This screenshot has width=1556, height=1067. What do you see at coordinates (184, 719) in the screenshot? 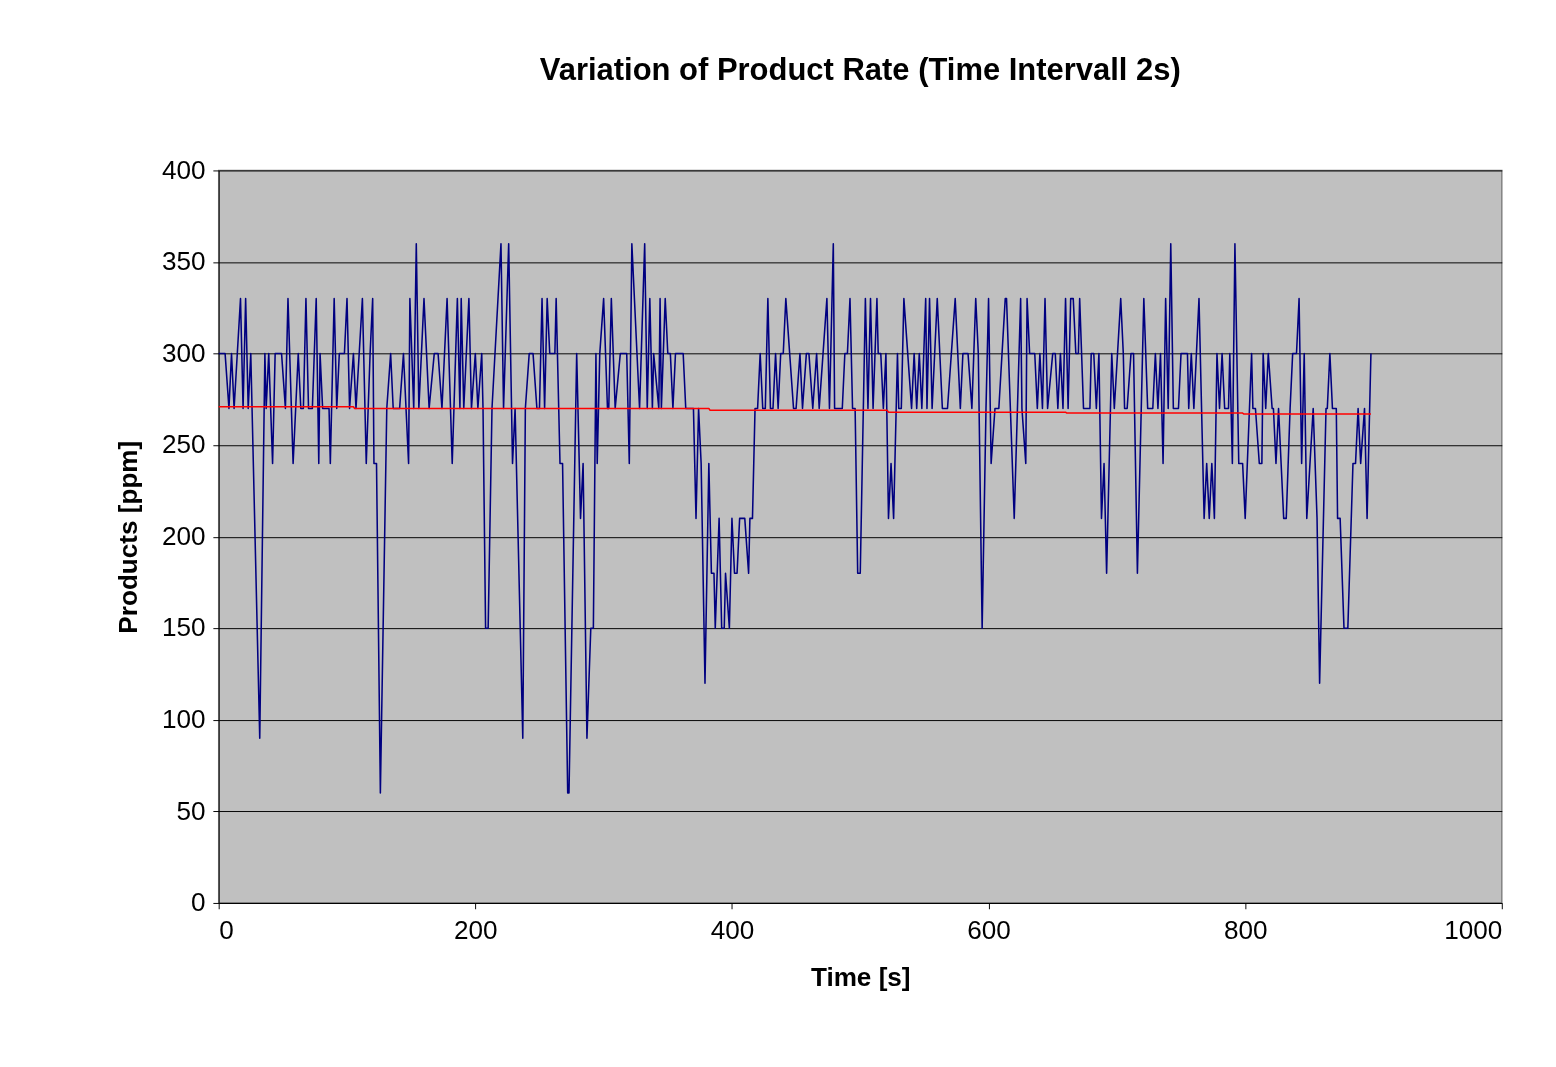
I see `y-tick-label: 100` at bounding box center [184, 719].